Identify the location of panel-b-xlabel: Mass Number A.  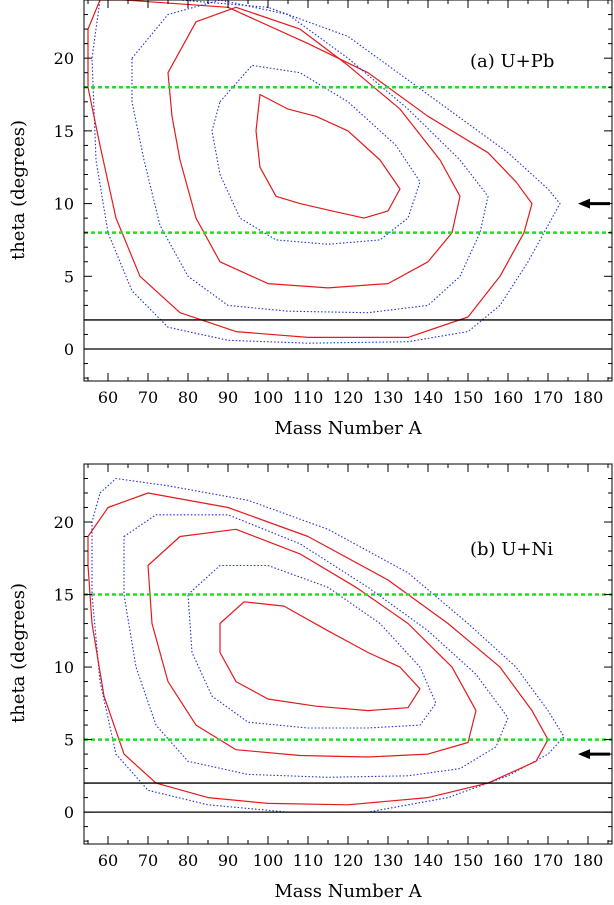
(348, 891).